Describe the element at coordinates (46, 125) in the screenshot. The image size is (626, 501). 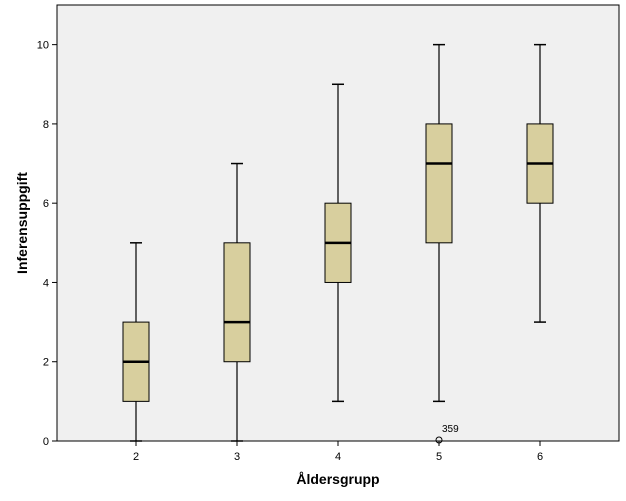
I see `y-tick-label-8: 8` at that location.